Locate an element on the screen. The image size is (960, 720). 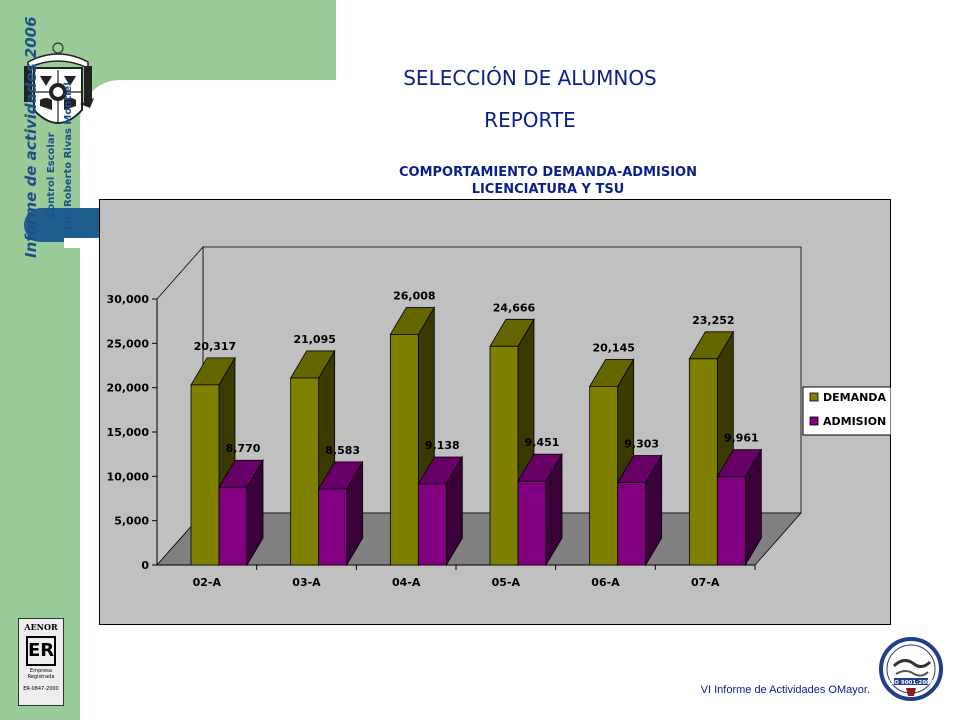
side-subtitle: Control Escolar is located at coordinates (51, 175).